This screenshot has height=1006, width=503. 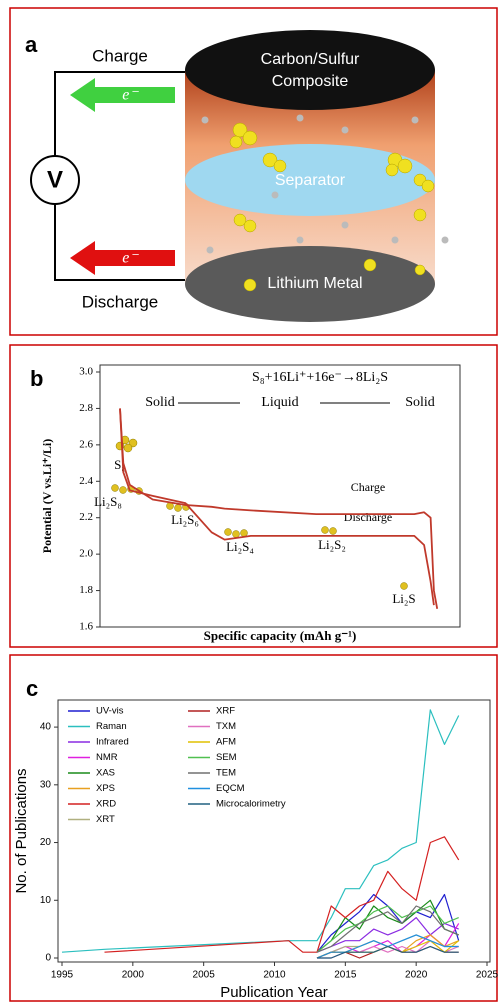 I want to click on lithium-ions, so click(x=325, y=184).